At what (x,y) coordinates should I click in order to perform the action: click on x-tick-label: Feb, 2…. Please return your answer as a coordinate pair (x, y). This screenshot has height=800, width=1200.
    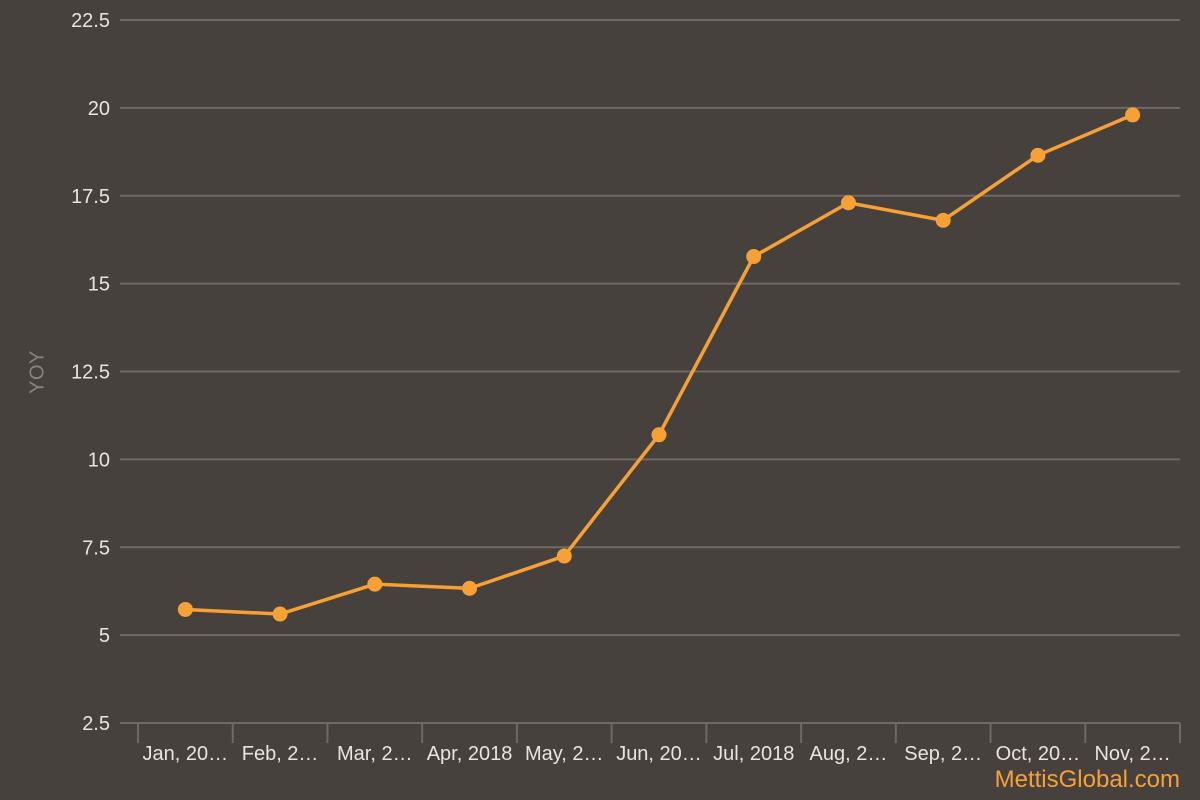
    Looking at the image, I should click on (280, 754).